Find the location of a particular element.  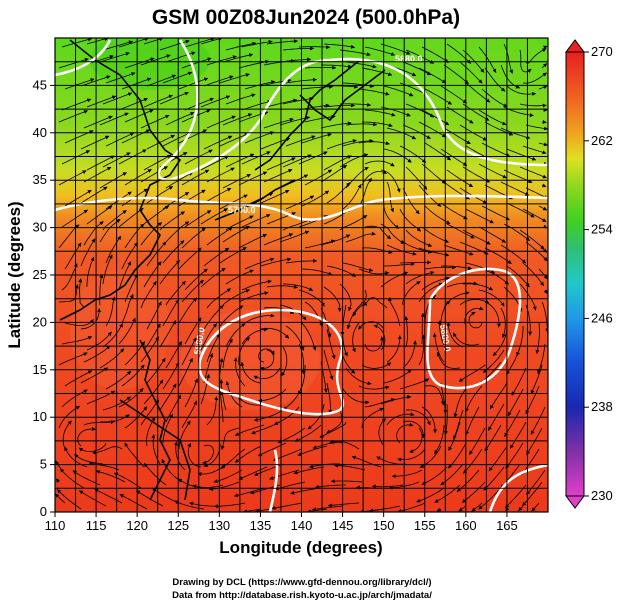

x-axis: 110 115 120 125 130 135 140 145 150 155 160 165 is located at coordinates (281, 522).